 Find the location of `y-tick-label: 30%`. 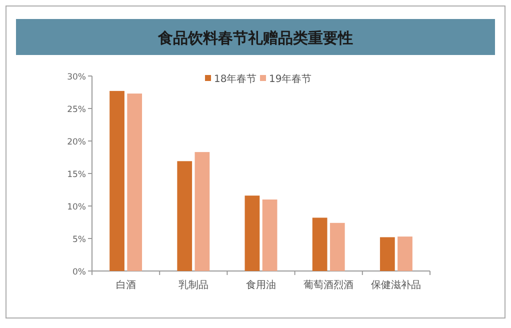

y-tick-label: 30% is located at coordinates (76, 77).